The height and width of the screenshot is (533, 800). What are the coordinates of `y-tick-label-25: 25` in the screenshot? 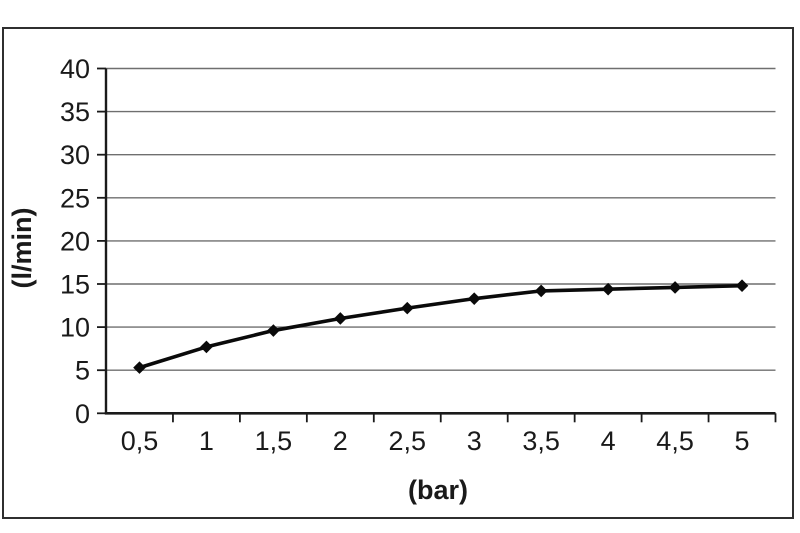 It's located at (75, 198).